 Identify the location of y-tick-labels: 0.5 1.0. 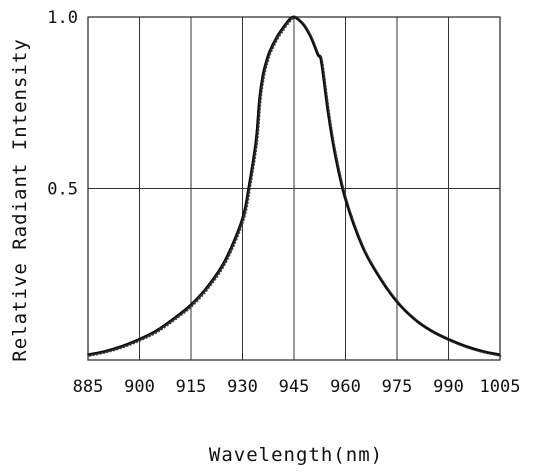
(62, 104).